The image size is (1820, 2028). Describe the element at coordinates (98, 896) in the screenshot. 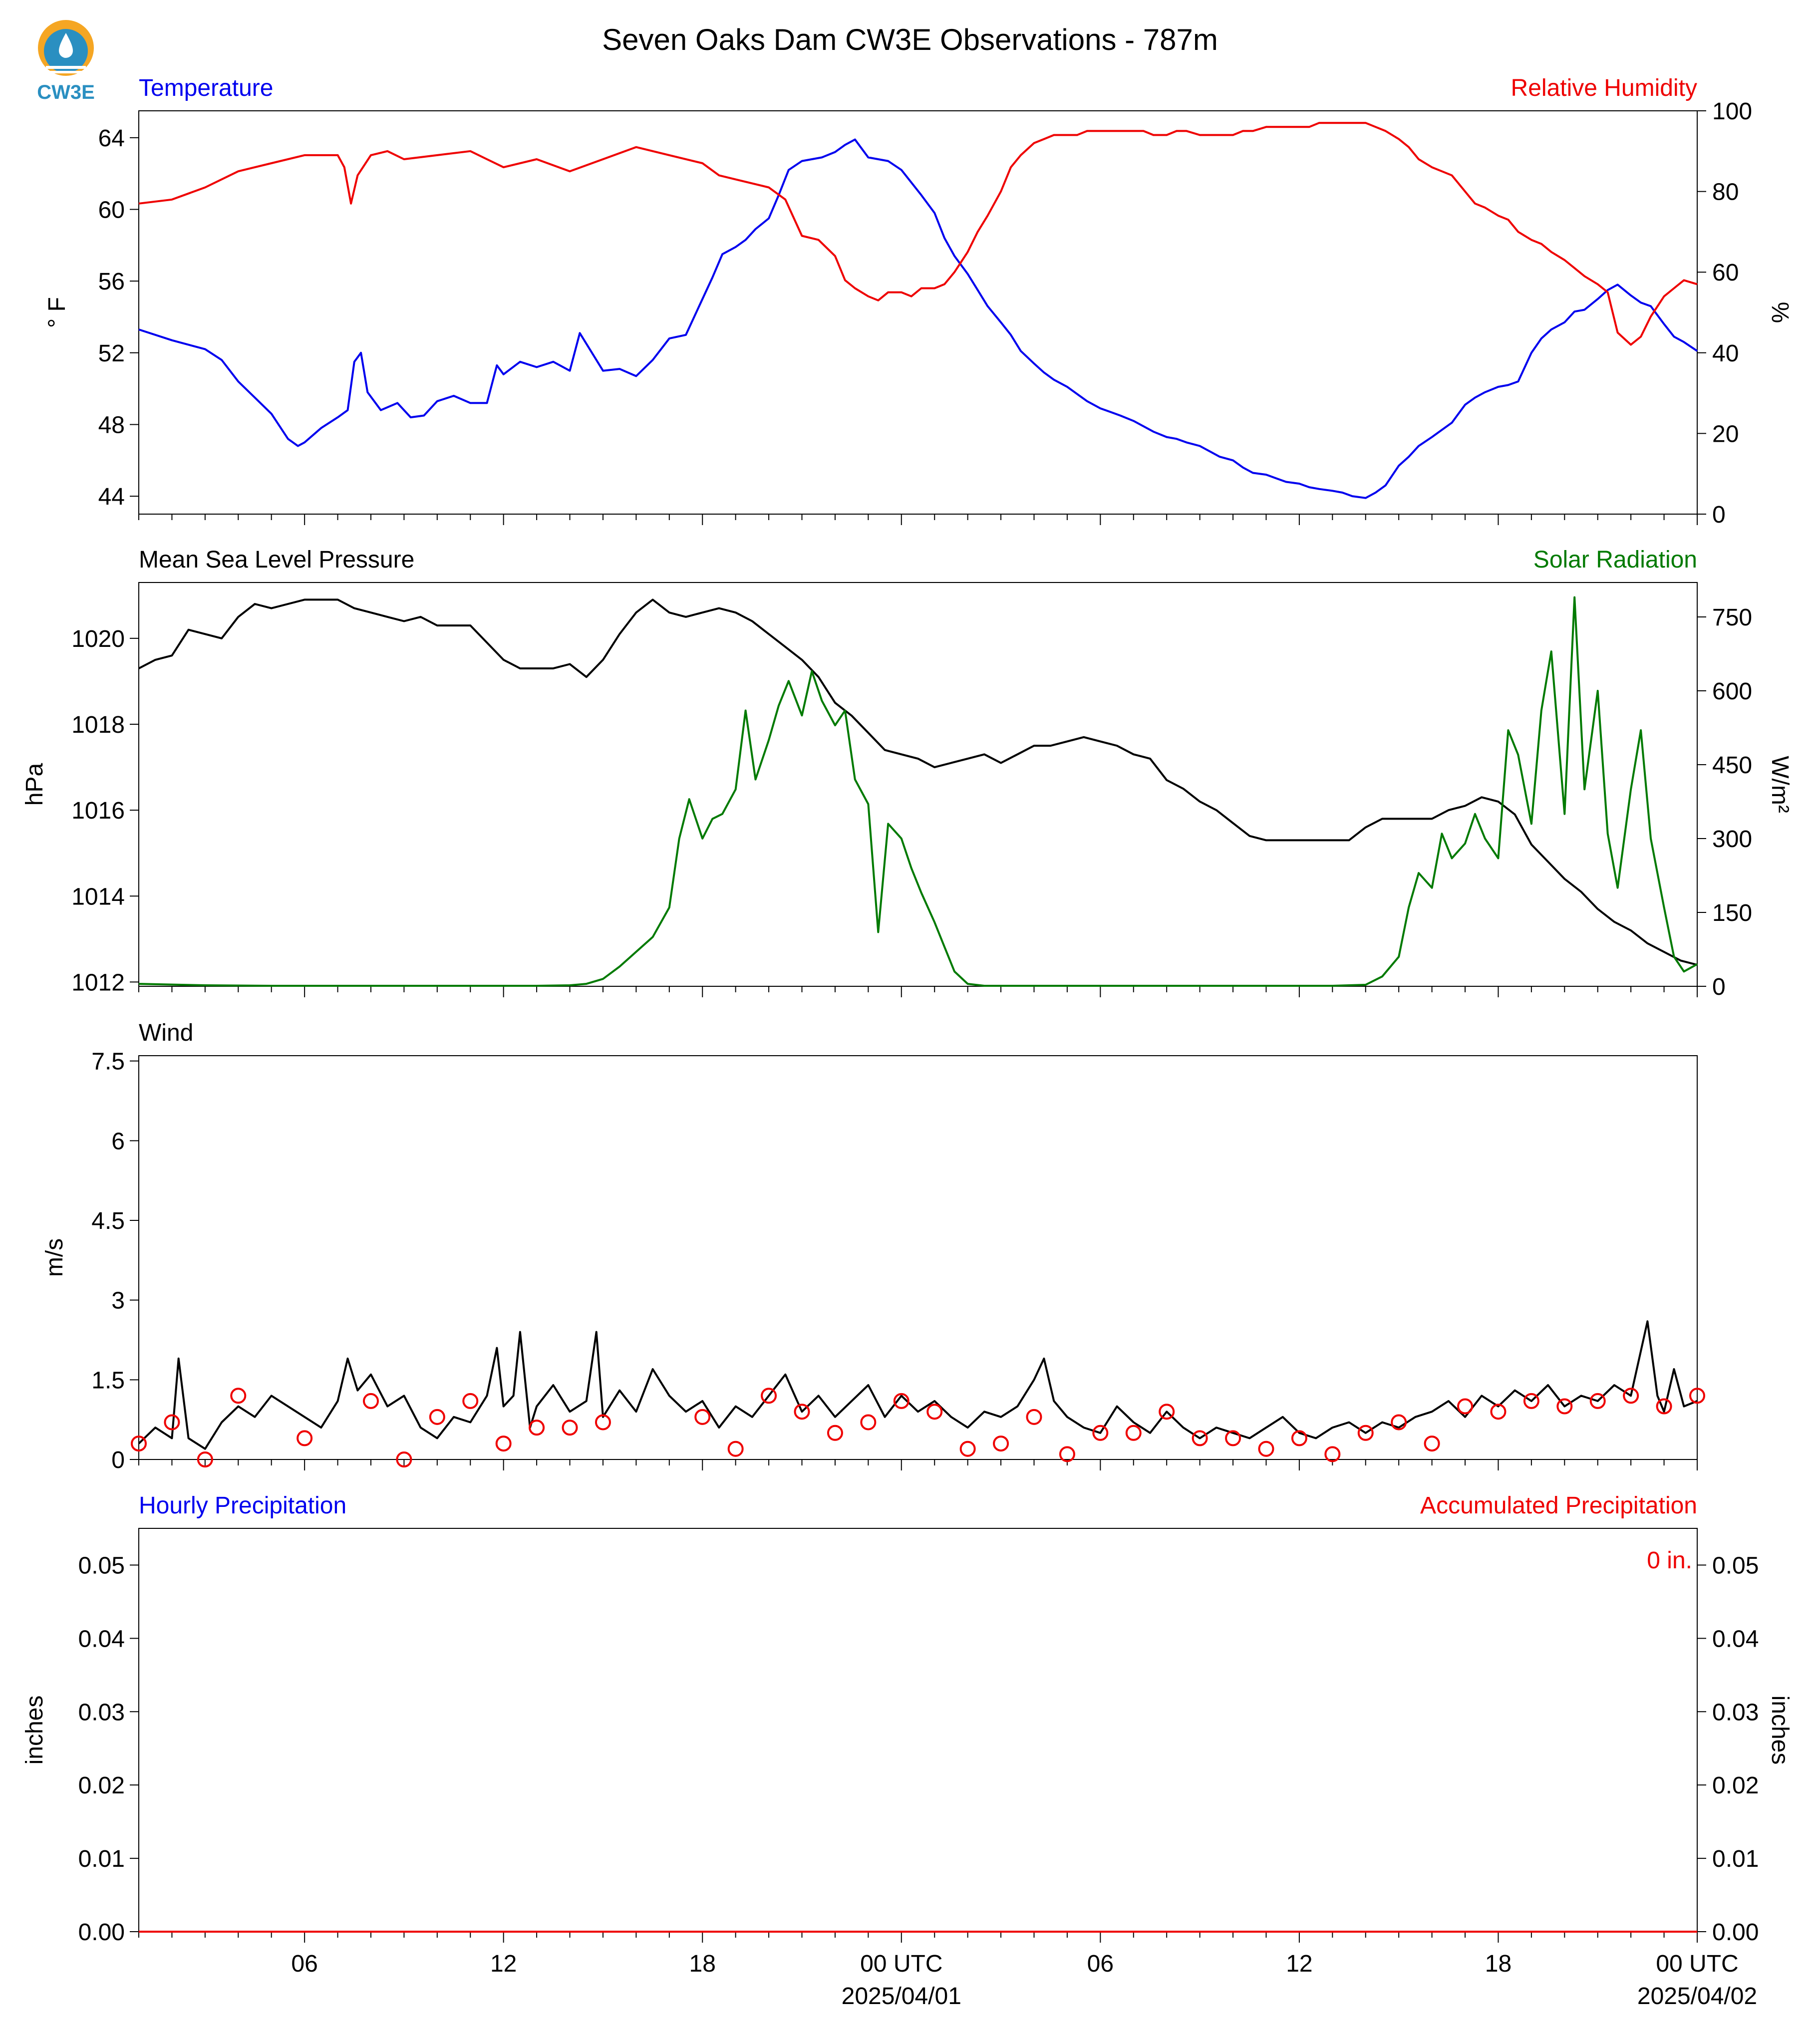

I see `y-tick-label-left: 1014` at that location.